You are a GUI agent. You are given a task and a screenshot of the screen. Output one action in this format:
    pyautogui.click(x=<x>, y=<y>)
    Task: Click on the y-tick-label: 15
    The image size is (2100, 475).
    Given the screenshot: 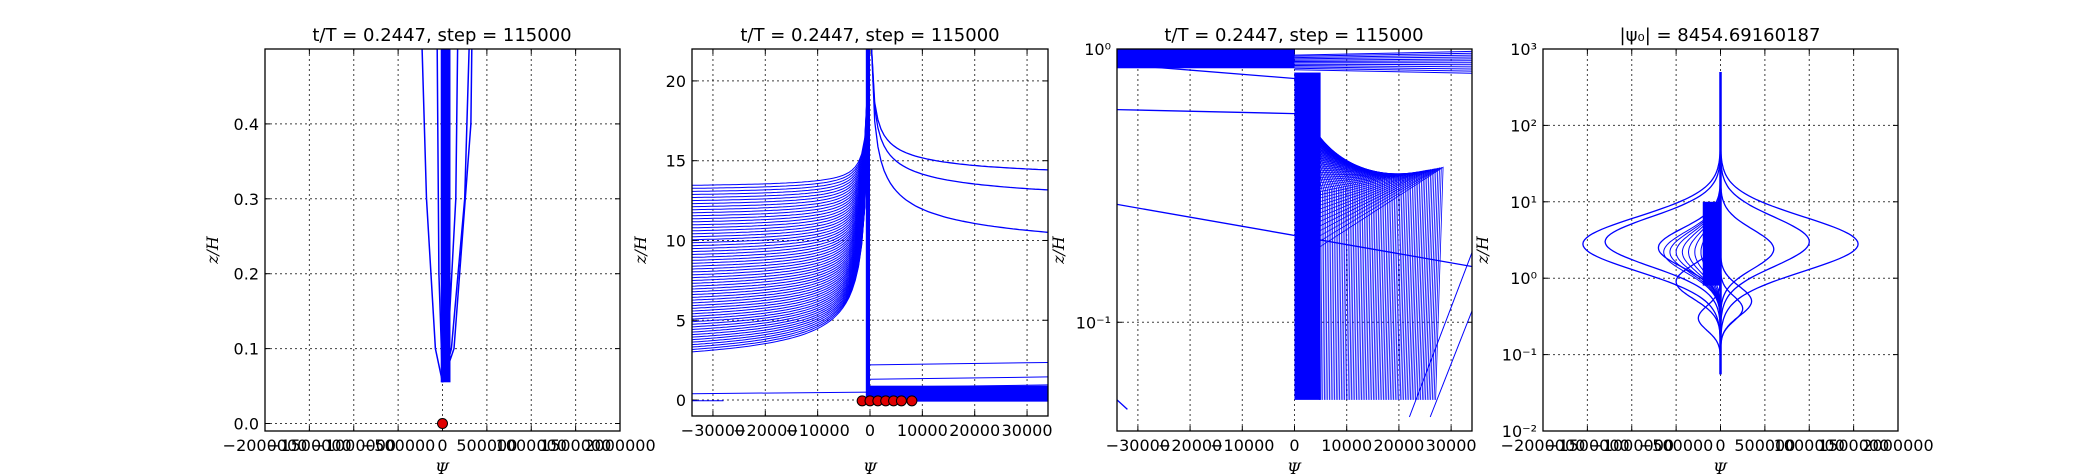 What is the action you would take?
    pyautogui.click(x=676, y=161)
    